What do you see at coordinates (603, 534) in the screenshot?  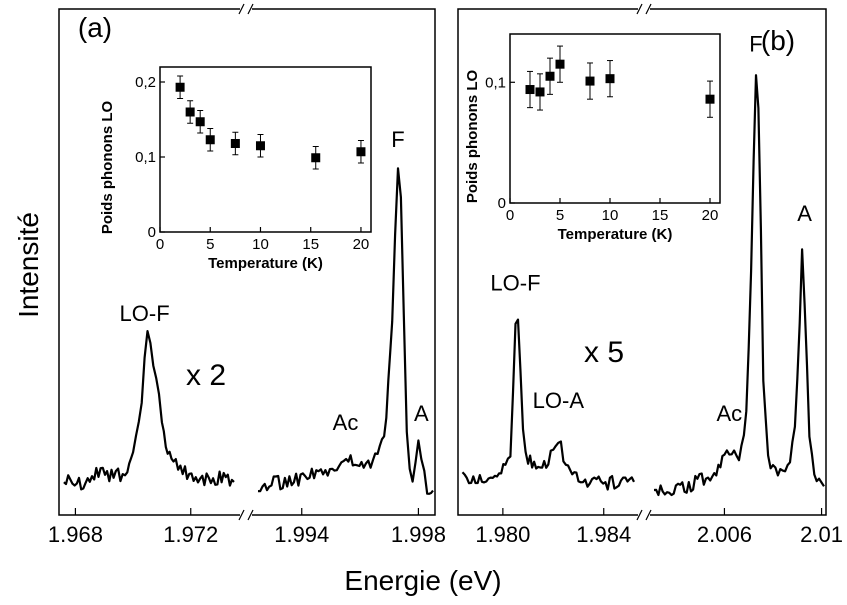 I see `x-tick-label: 1.984` at bounding box center [603, 534].